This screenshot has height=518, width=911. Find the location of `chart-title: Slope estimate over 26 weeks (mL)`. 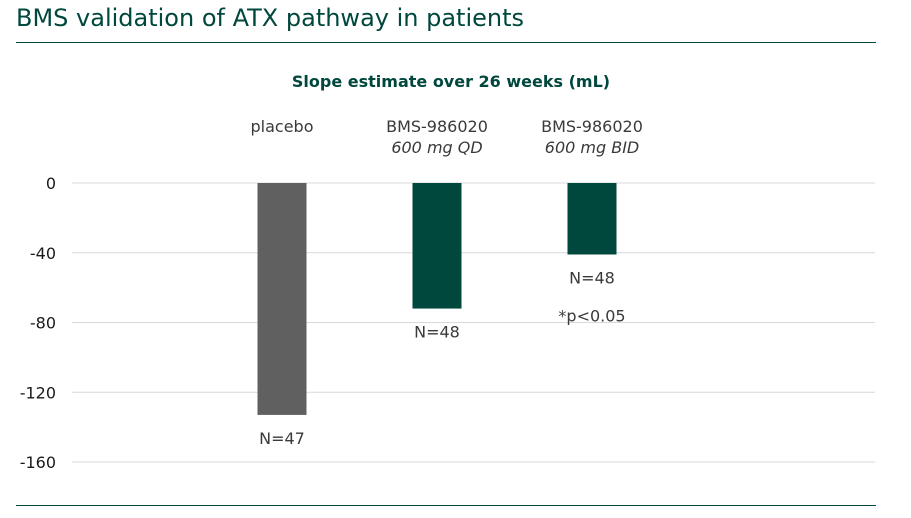

chart-title: Slope estimate over 26 weeks (mL) is located at coordinates (451, 81).